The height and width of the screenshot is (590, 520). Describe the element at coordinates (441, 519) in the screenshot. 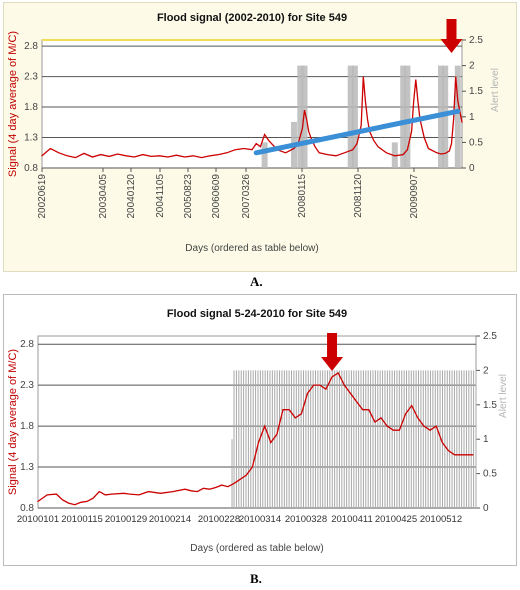

I see `x-tick-label: 20100512` at that location.